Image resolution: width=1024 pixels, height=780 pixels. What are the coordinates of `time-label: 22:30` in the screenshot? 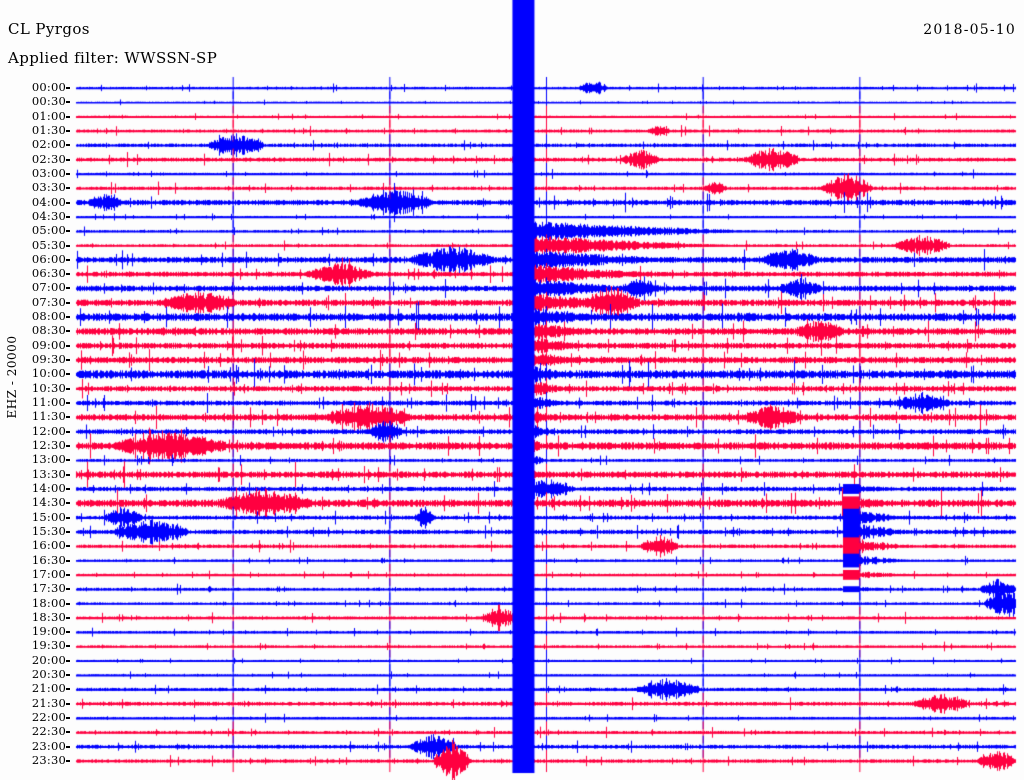 It's located at (48, 731).